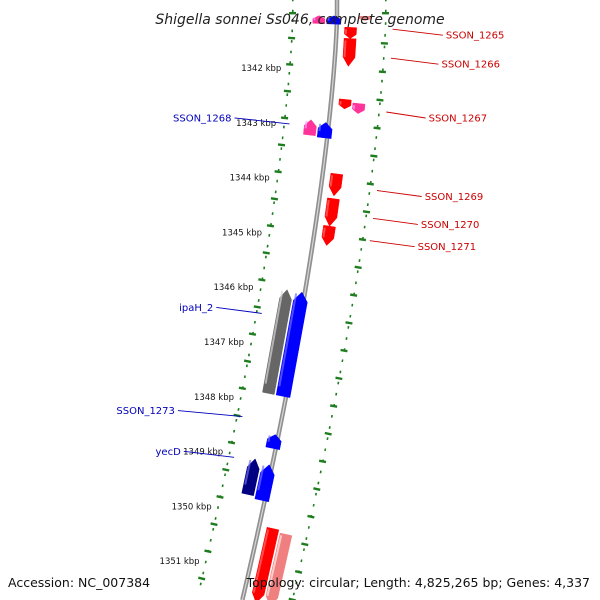 This screenshot has width=600, height=600. What do you see at coordinates (475, 36) in the screenshot?
I see `gene-label: SSON_1265` at bounding box center [475, 36].